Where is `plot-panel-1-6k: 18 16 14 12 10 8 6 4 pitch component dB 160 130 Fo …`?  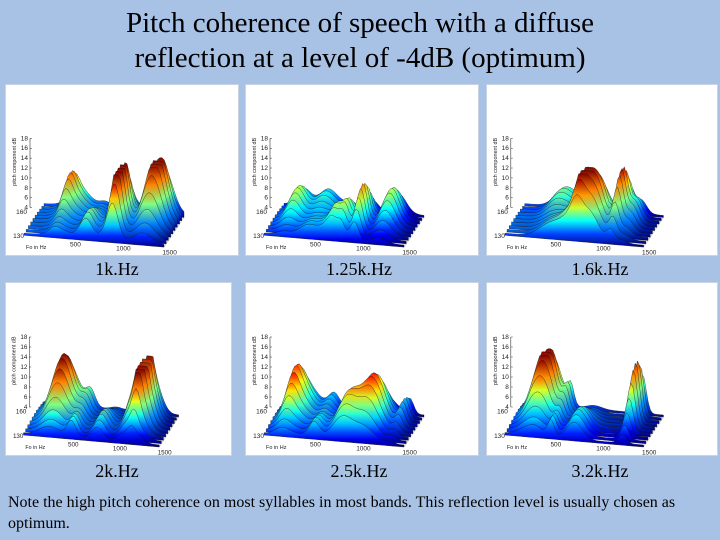
plot-panel-1-6k: 18 16 14 12 10 8 6 4 pitch component dB 160 130 Fo … is located at coordinates (602, 170).